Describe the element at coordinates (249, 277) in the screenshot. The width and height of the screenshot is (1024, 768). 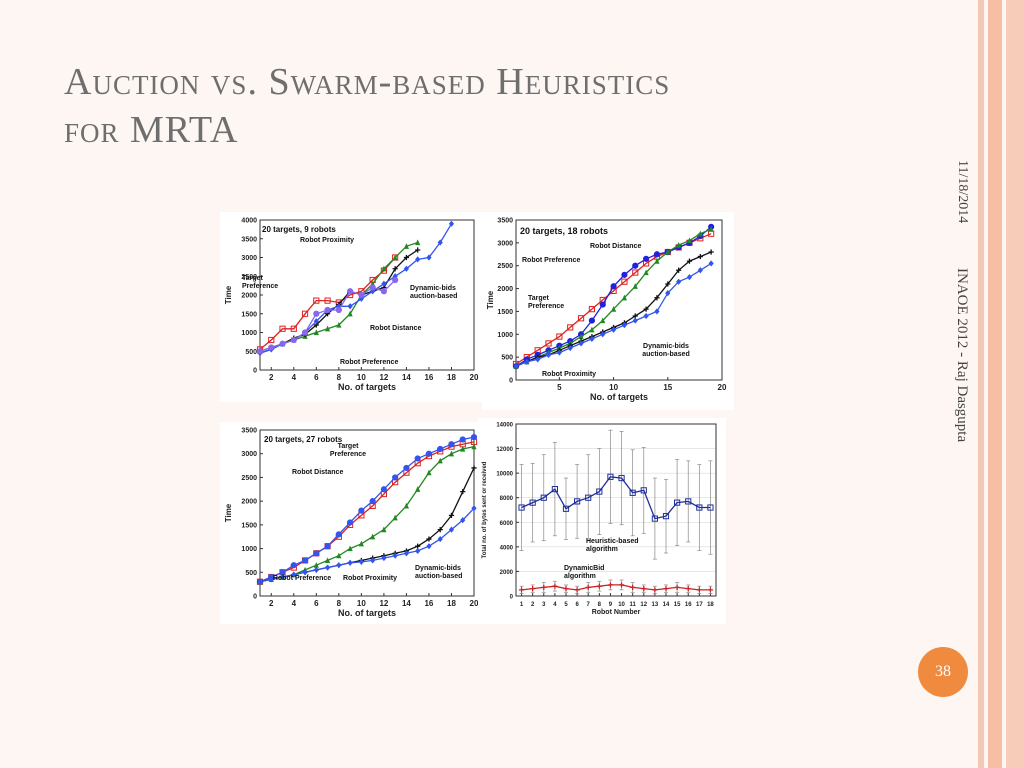
I see `y-tick-label: 2500` at that location.